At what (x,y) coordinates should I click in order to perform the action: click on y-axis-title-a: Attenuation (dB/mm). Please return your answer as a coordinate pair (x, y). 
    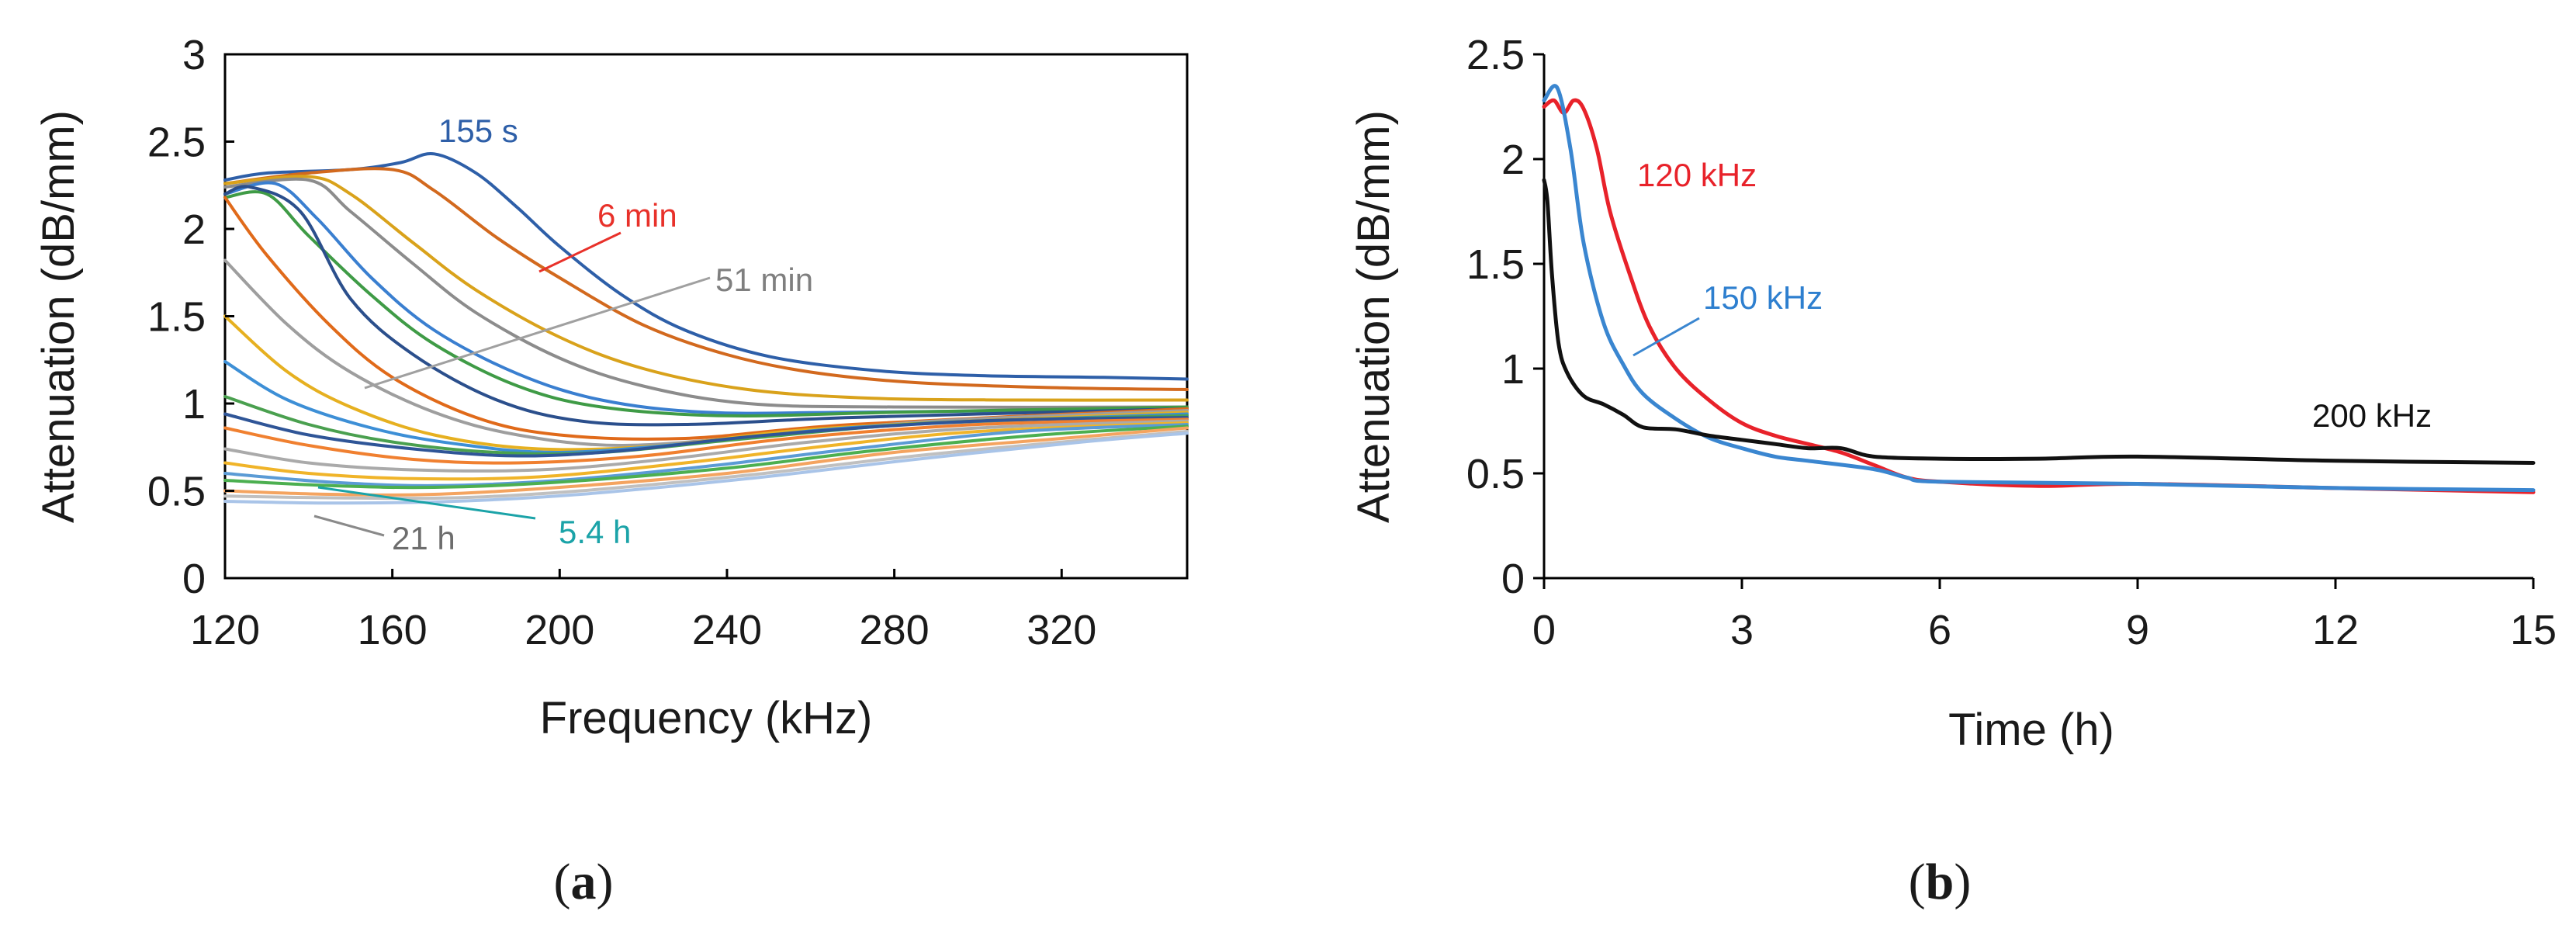
    Looking at the image, I should click on (58, 316).